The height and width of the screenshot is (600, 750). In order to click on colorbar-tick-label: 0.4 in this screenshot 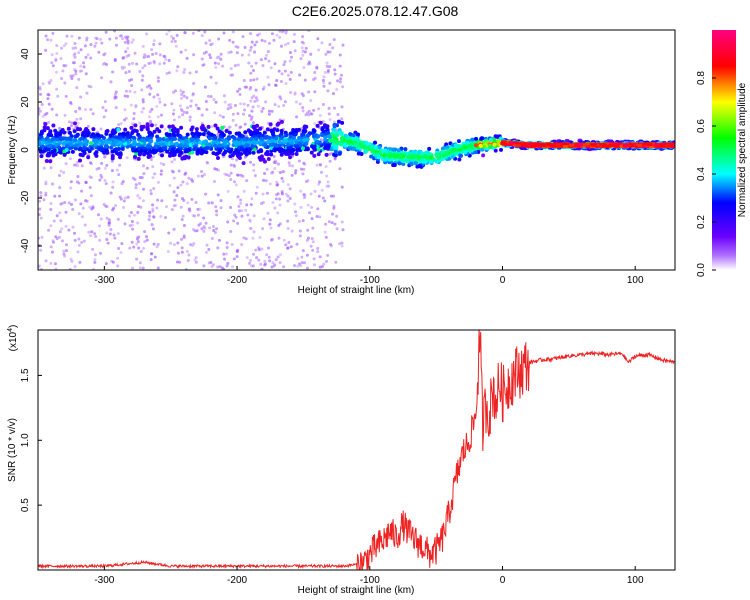, I will do `click(701, 174)`.